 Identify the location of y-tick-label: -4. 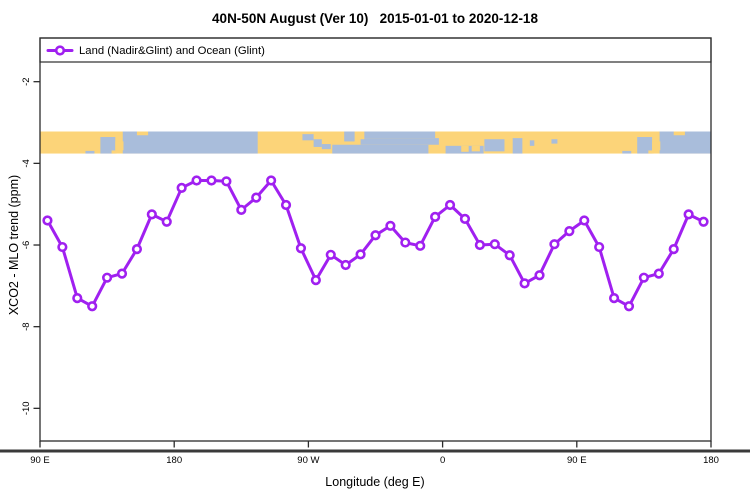
(26, 163).